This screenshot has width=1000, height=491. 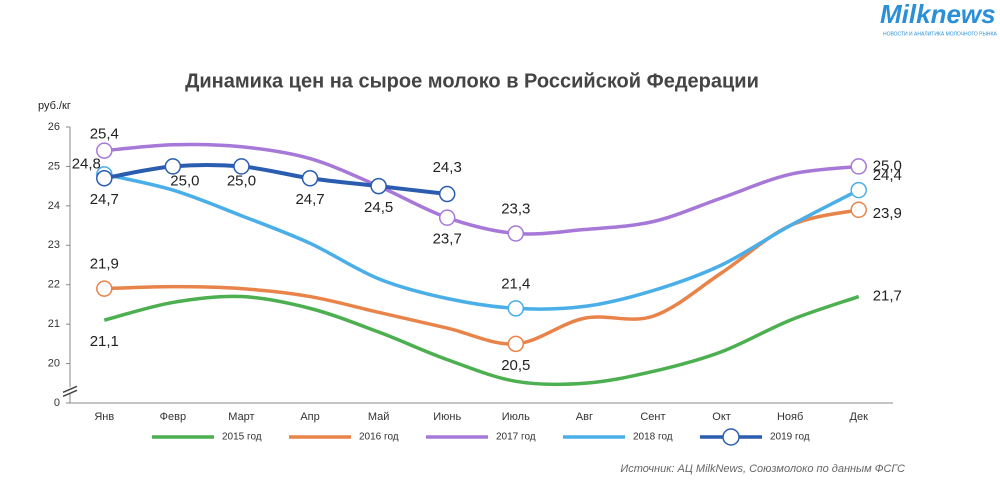 I want to click on legend-label: 2017 год, so click(x=516, y=437).